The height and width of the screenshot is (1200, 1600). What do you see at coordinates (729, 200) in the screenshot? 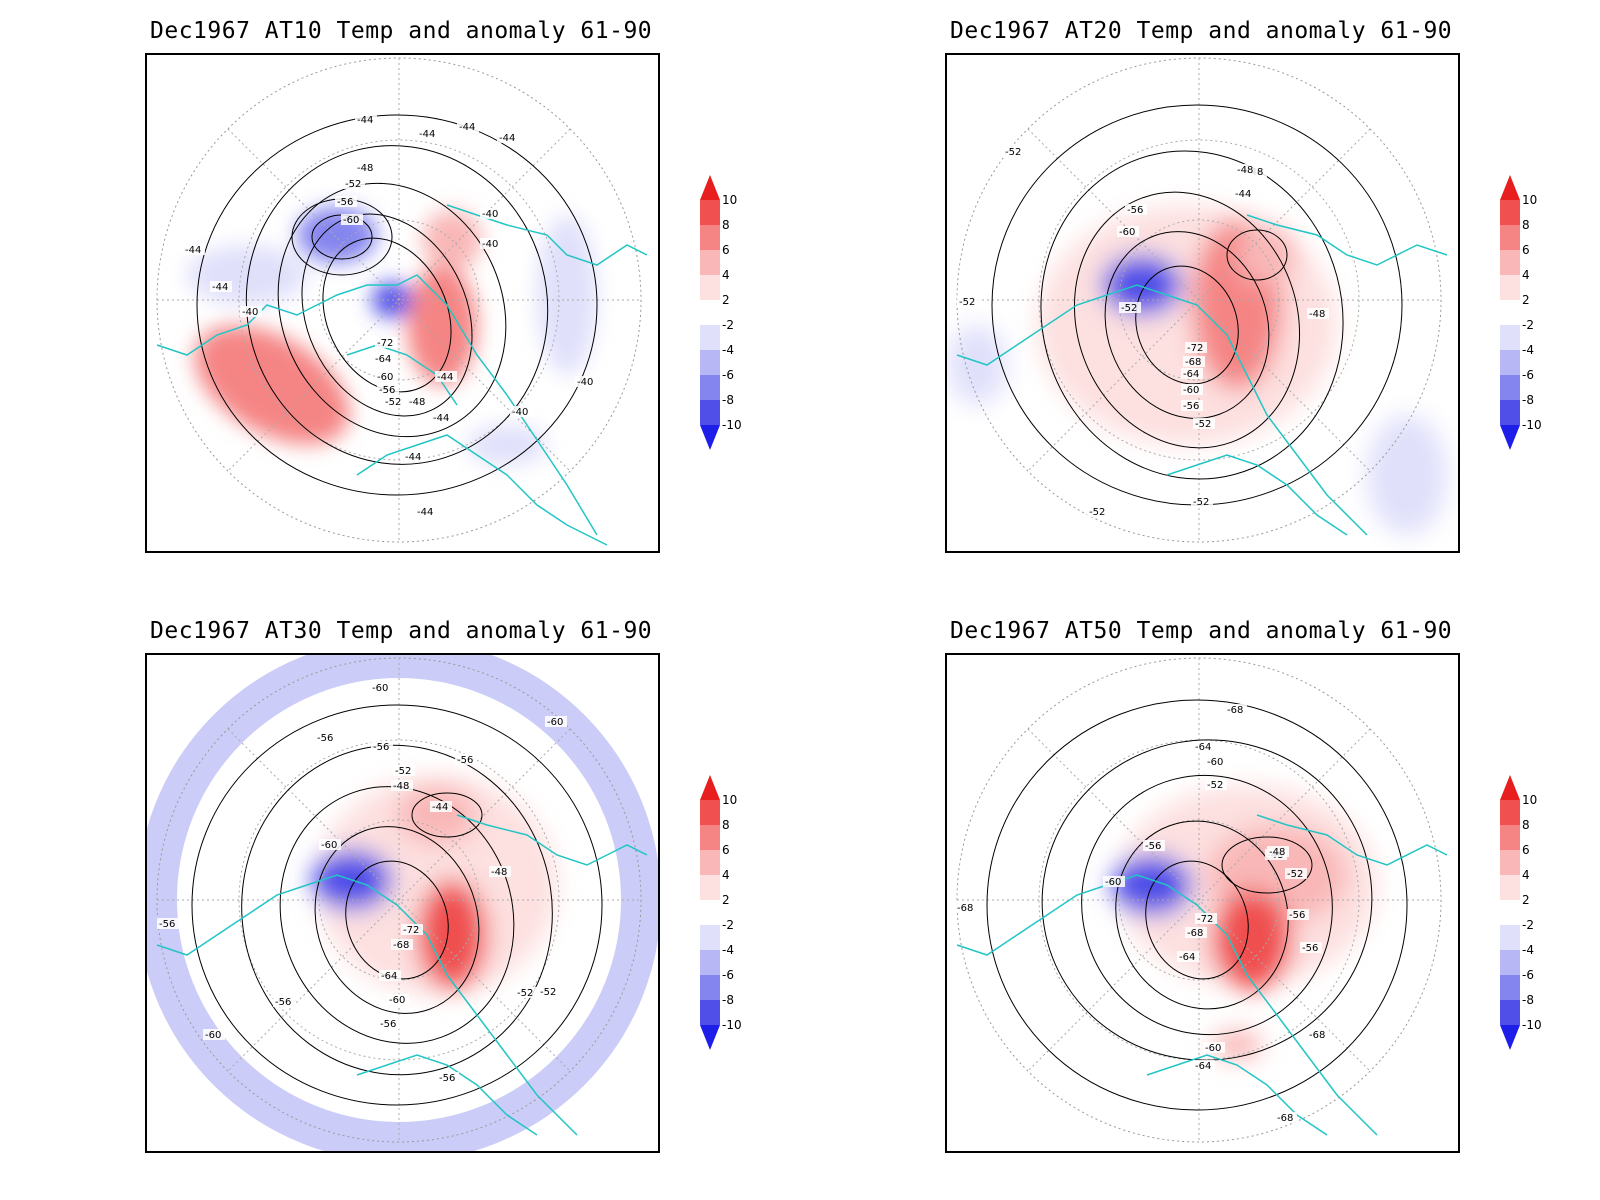
I see `cbar-label: 10` at bounding box center [729, 200].